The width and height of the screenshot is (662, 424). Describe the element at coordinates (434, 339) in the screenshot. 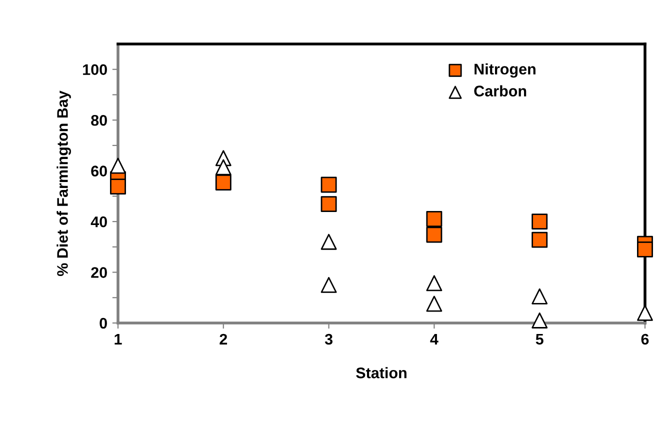

I see `x-tick-label: 4` at that location.